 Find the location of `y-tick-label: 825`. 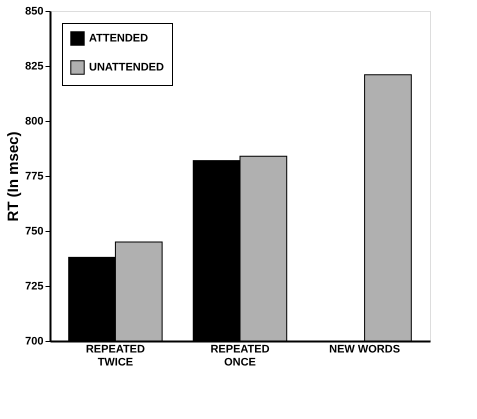

y-tick-label: 825 is located at coordinates (34, 66).